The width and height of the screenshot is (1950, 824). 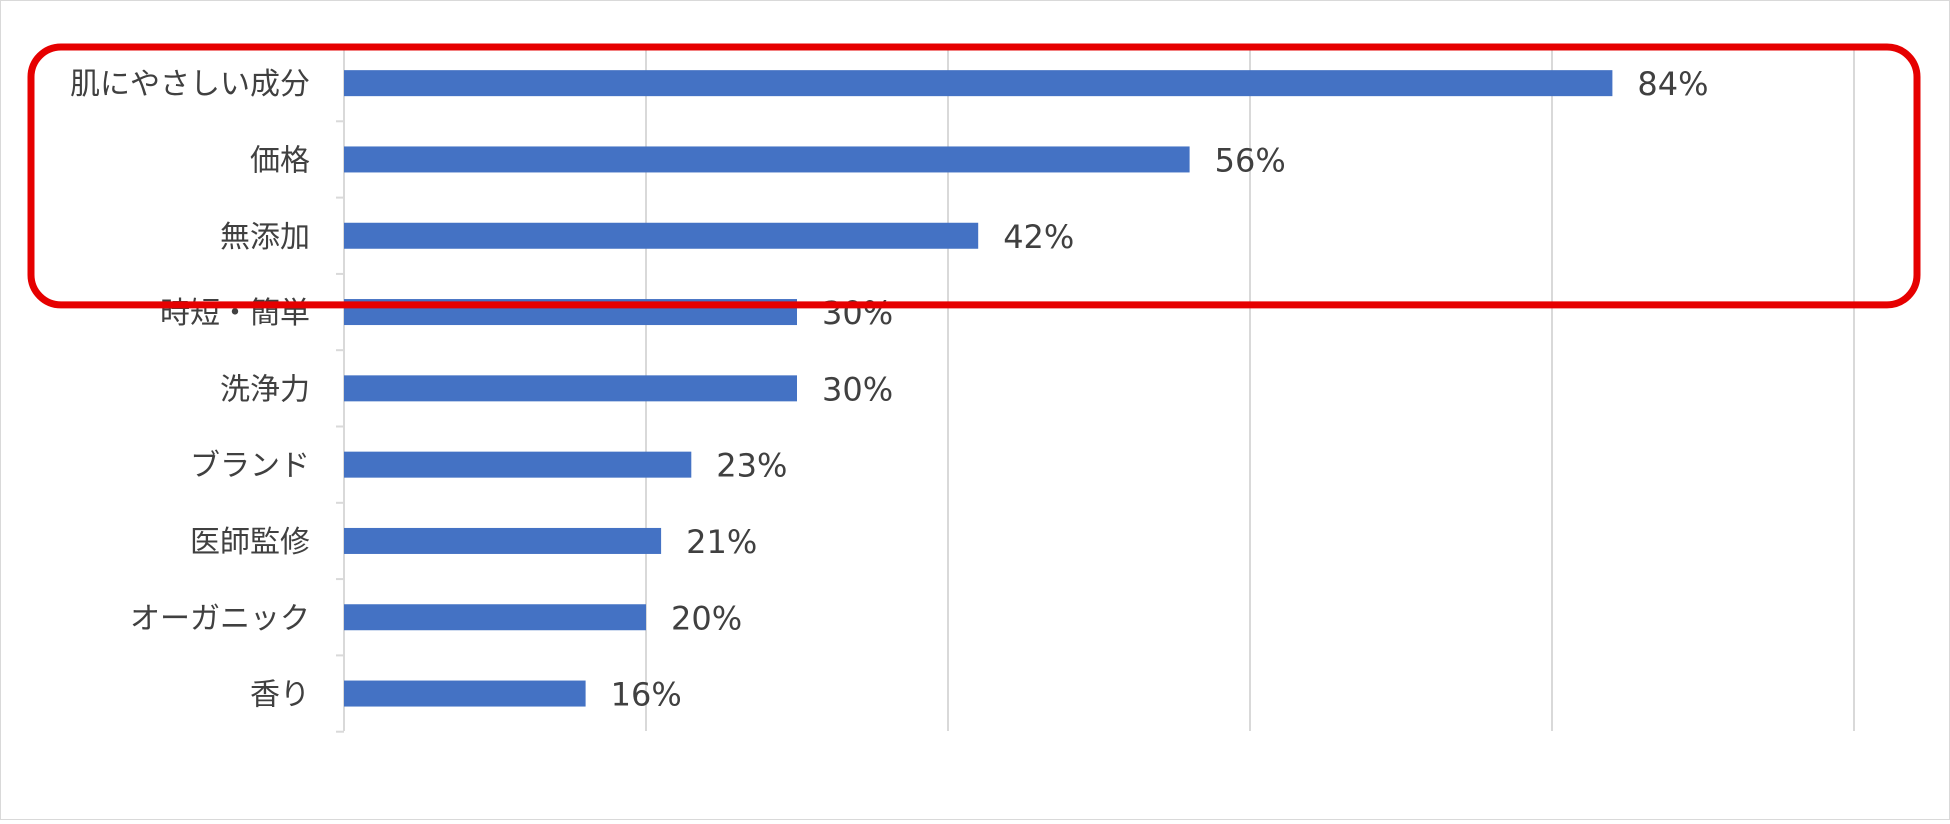 I want to click on category-label: 時短・簡単, so click(x=235, y=313).